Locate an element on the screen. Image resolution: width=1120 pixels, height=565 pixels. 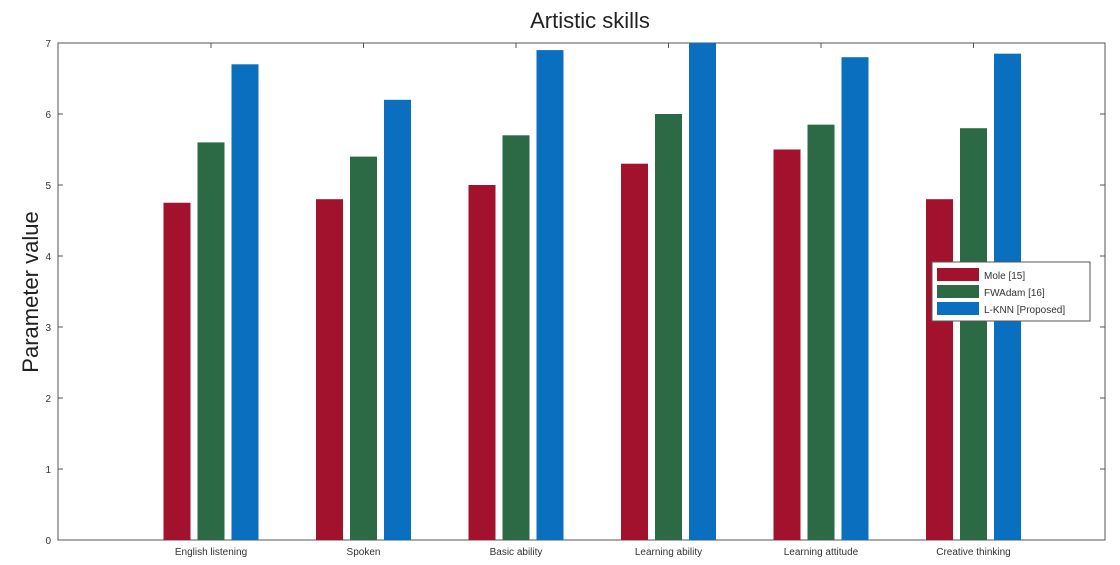
y-tick-label: 4 is located at coordinates (48, 257).